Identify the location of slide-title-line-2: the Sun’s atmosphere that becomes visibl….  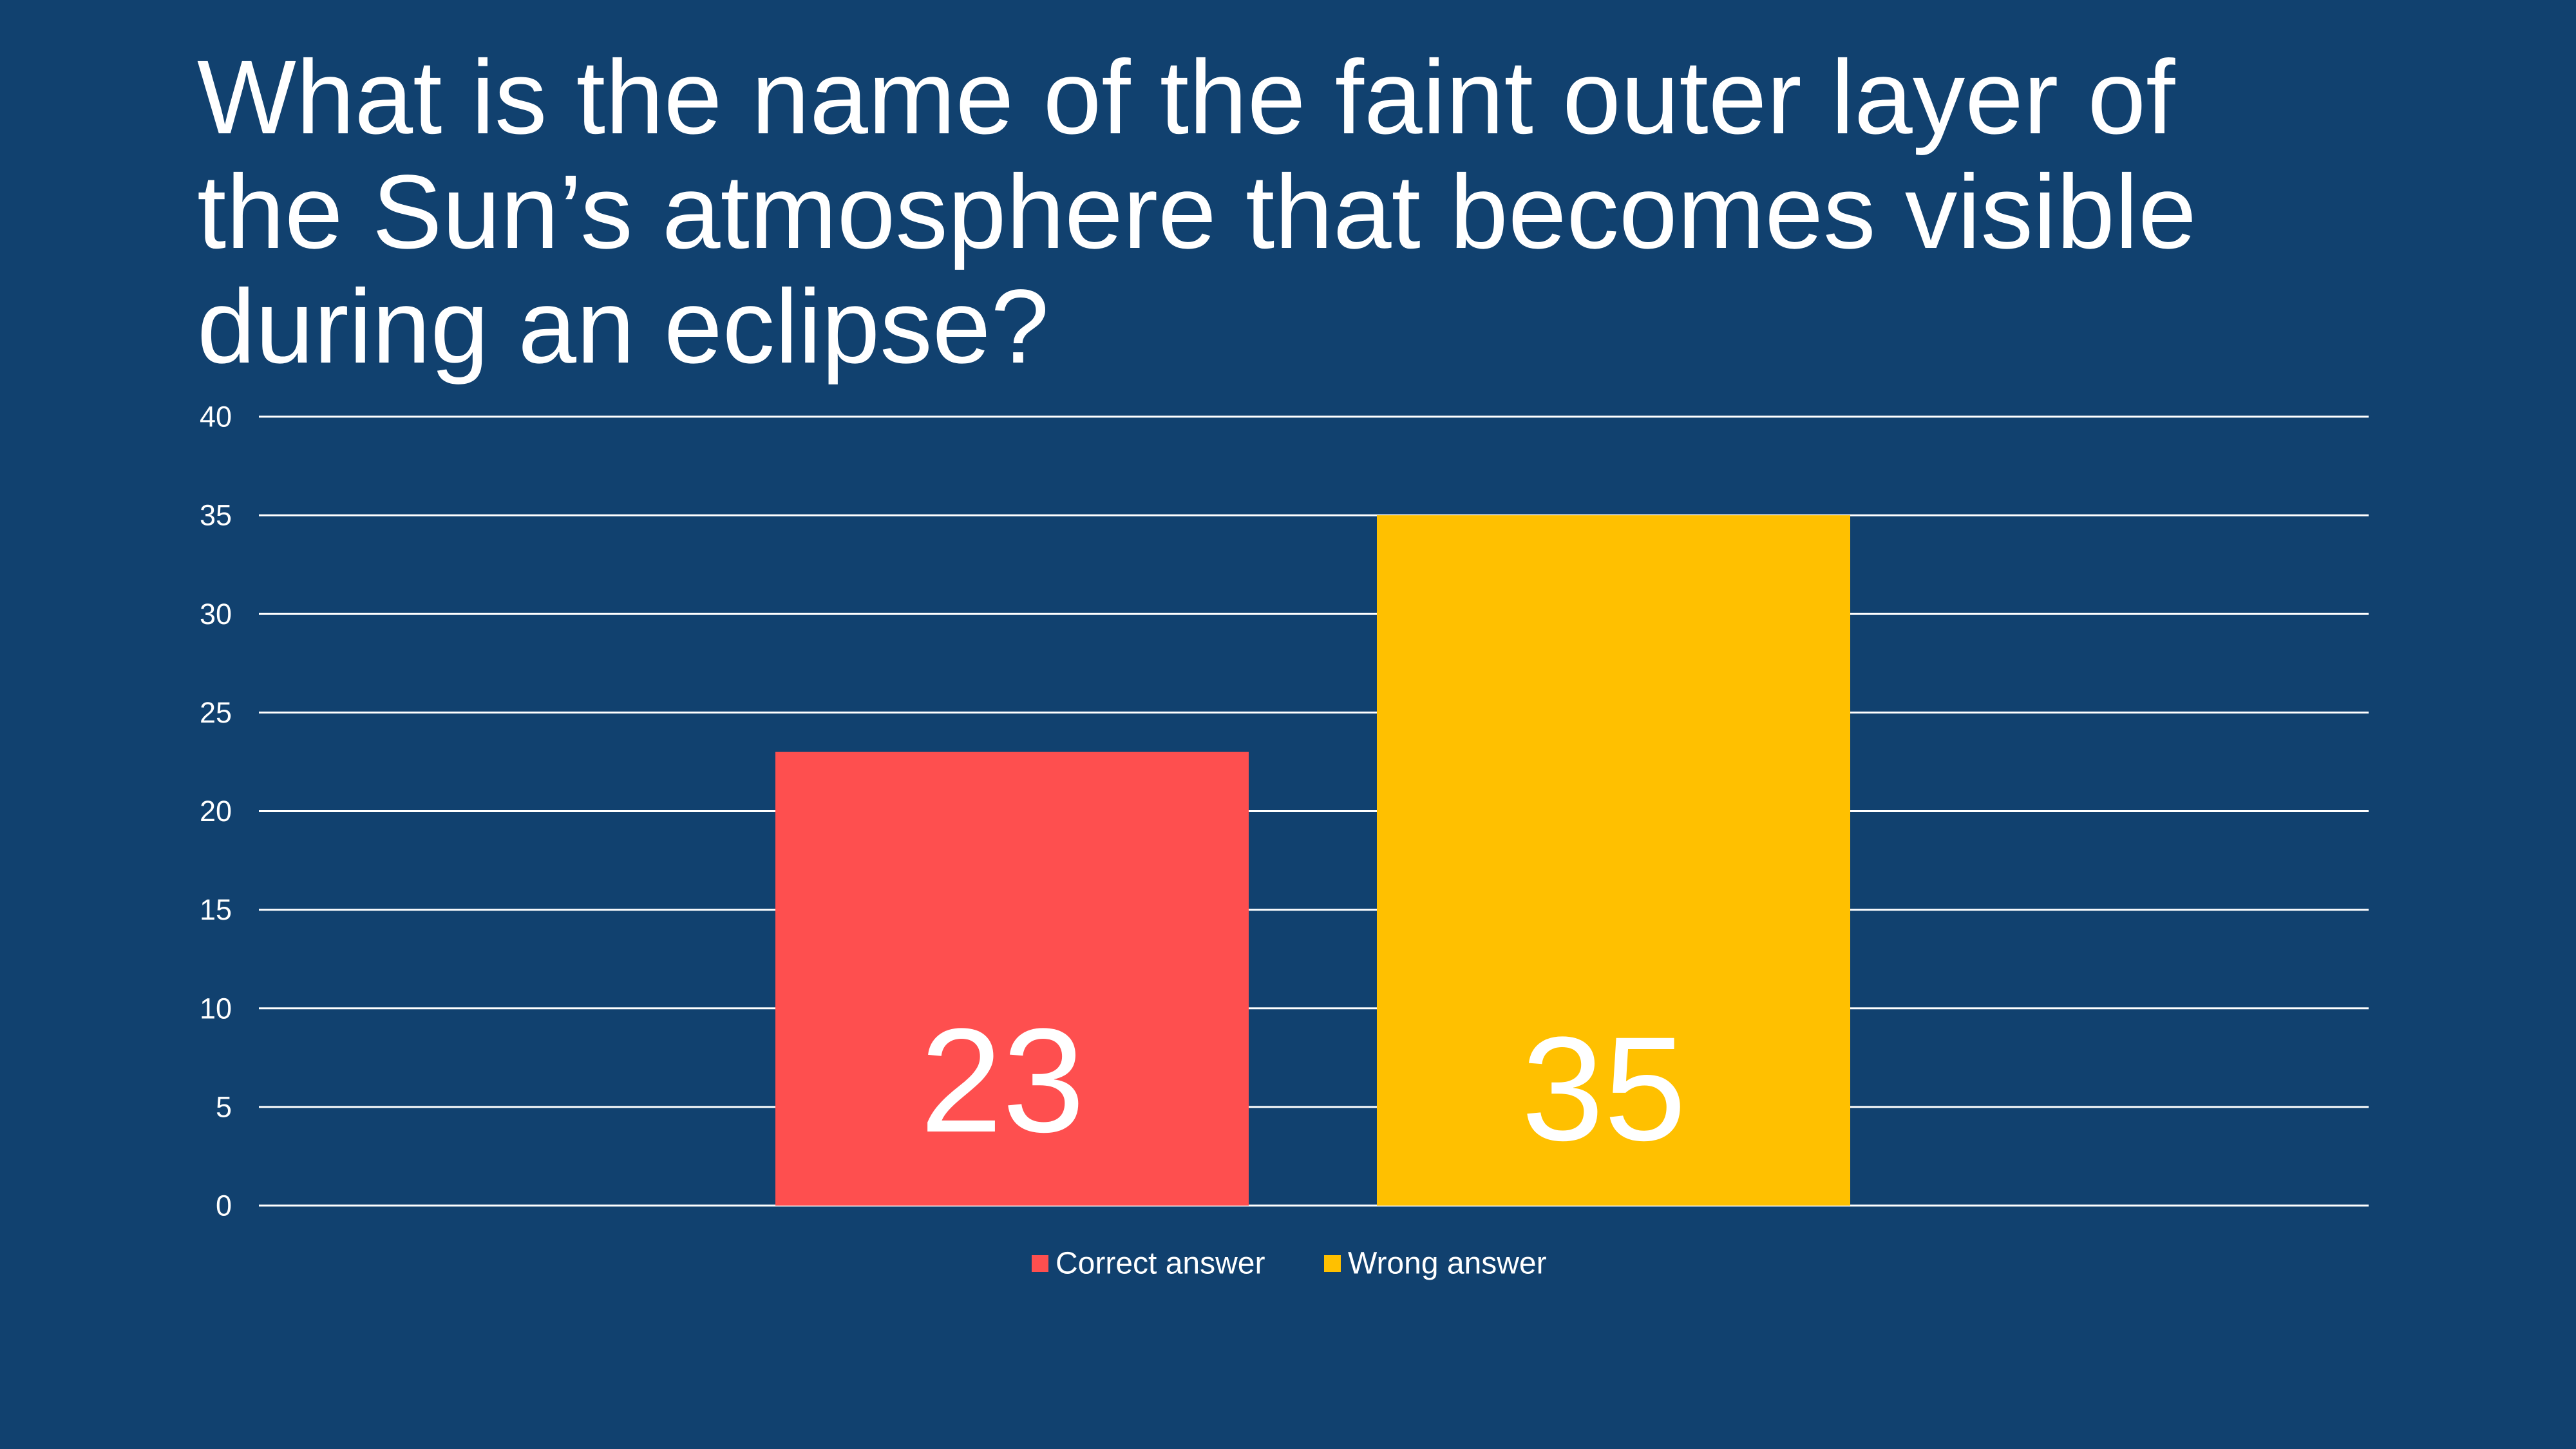
(1197, 211).